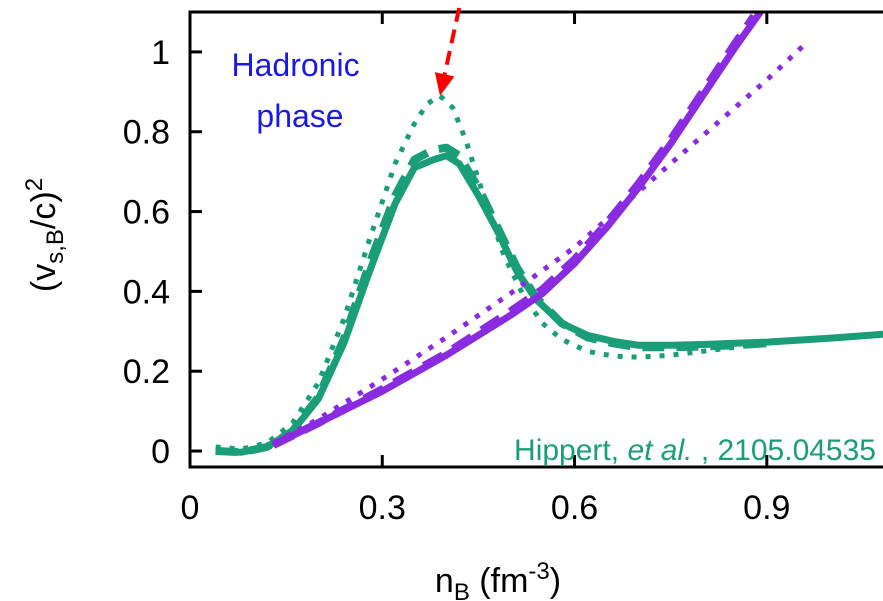 This screenshot has width=883, height=601. Describe the element at coordinates (574, 508) in the screenshot. I see `x-tick-label: 0.6` at that location.